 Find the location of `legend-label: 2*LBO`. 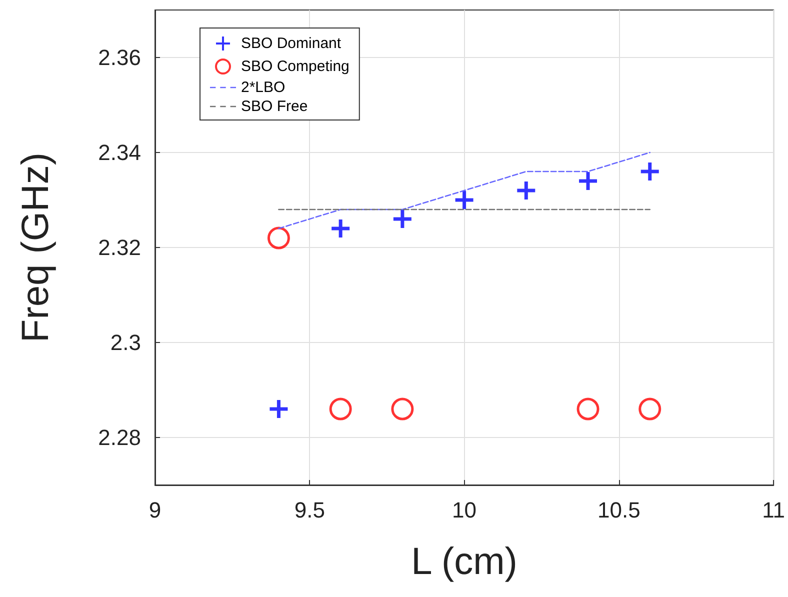

legend-label: 2*LBO is located at coordinates (263, 87).